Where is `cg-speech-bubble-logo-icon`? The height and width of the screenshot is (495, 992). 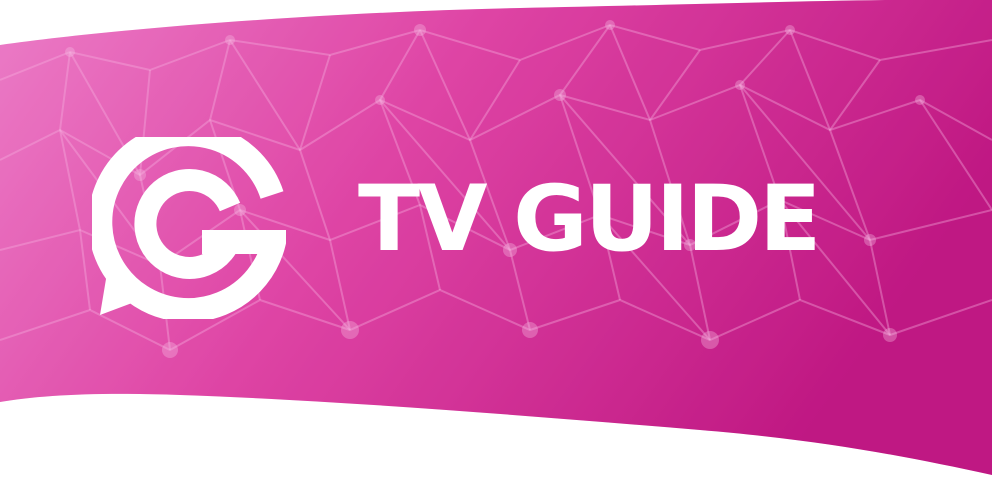 cg-speech-bubble-logo-icon is located at coordinates (189, 228).